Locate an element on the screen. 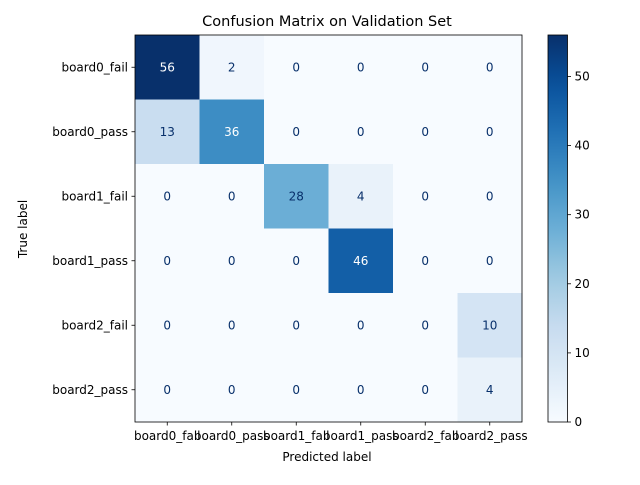 The height and width of the screenshot is (485, 640). chart-title: Confusion Matrix on Validation Set is located at coordinates (327, 22).